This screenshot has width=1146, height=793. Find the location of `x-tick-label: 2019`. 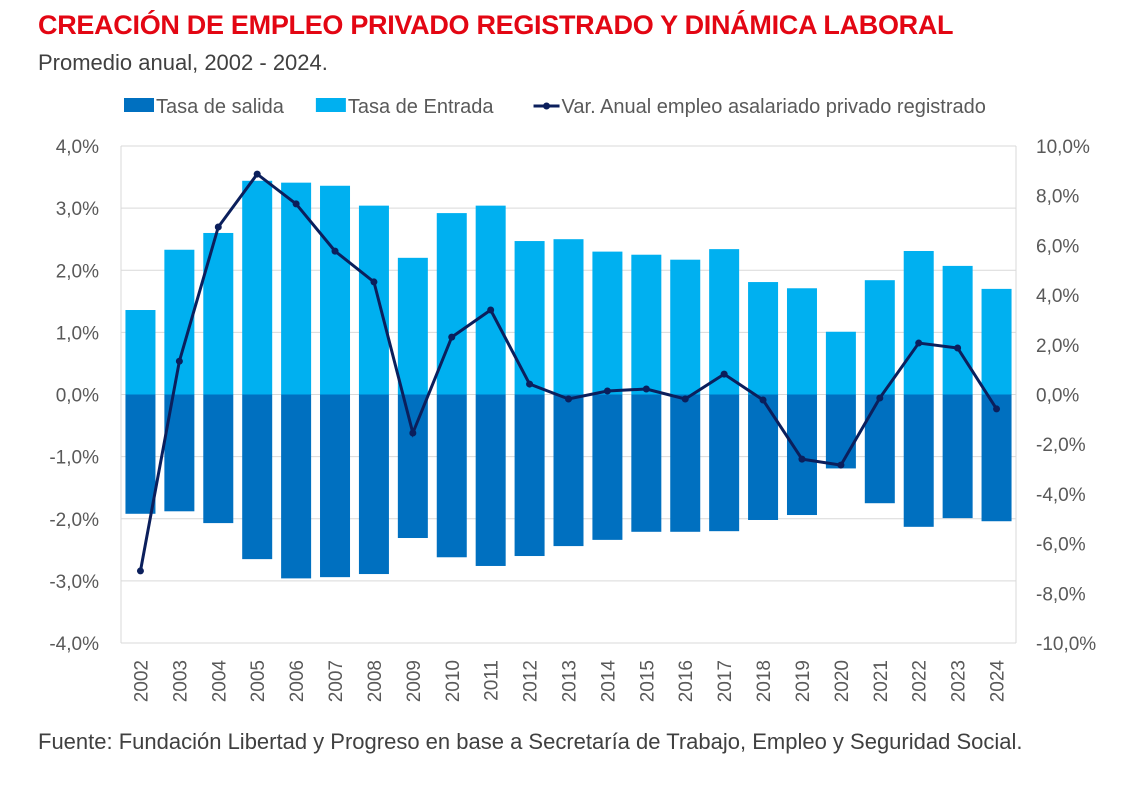

x-tick-label: 2019 is located at coordinates (803, 681).